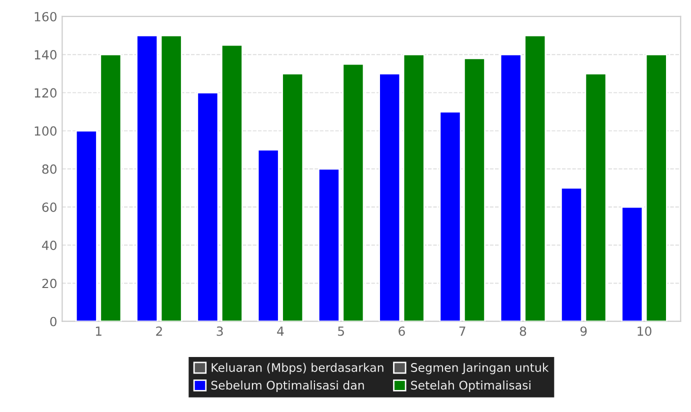 The image size is (691, 412). Describe the element at coordinates (45, 17) in the screenshot. I see `y-tick-label: 160` at that location.